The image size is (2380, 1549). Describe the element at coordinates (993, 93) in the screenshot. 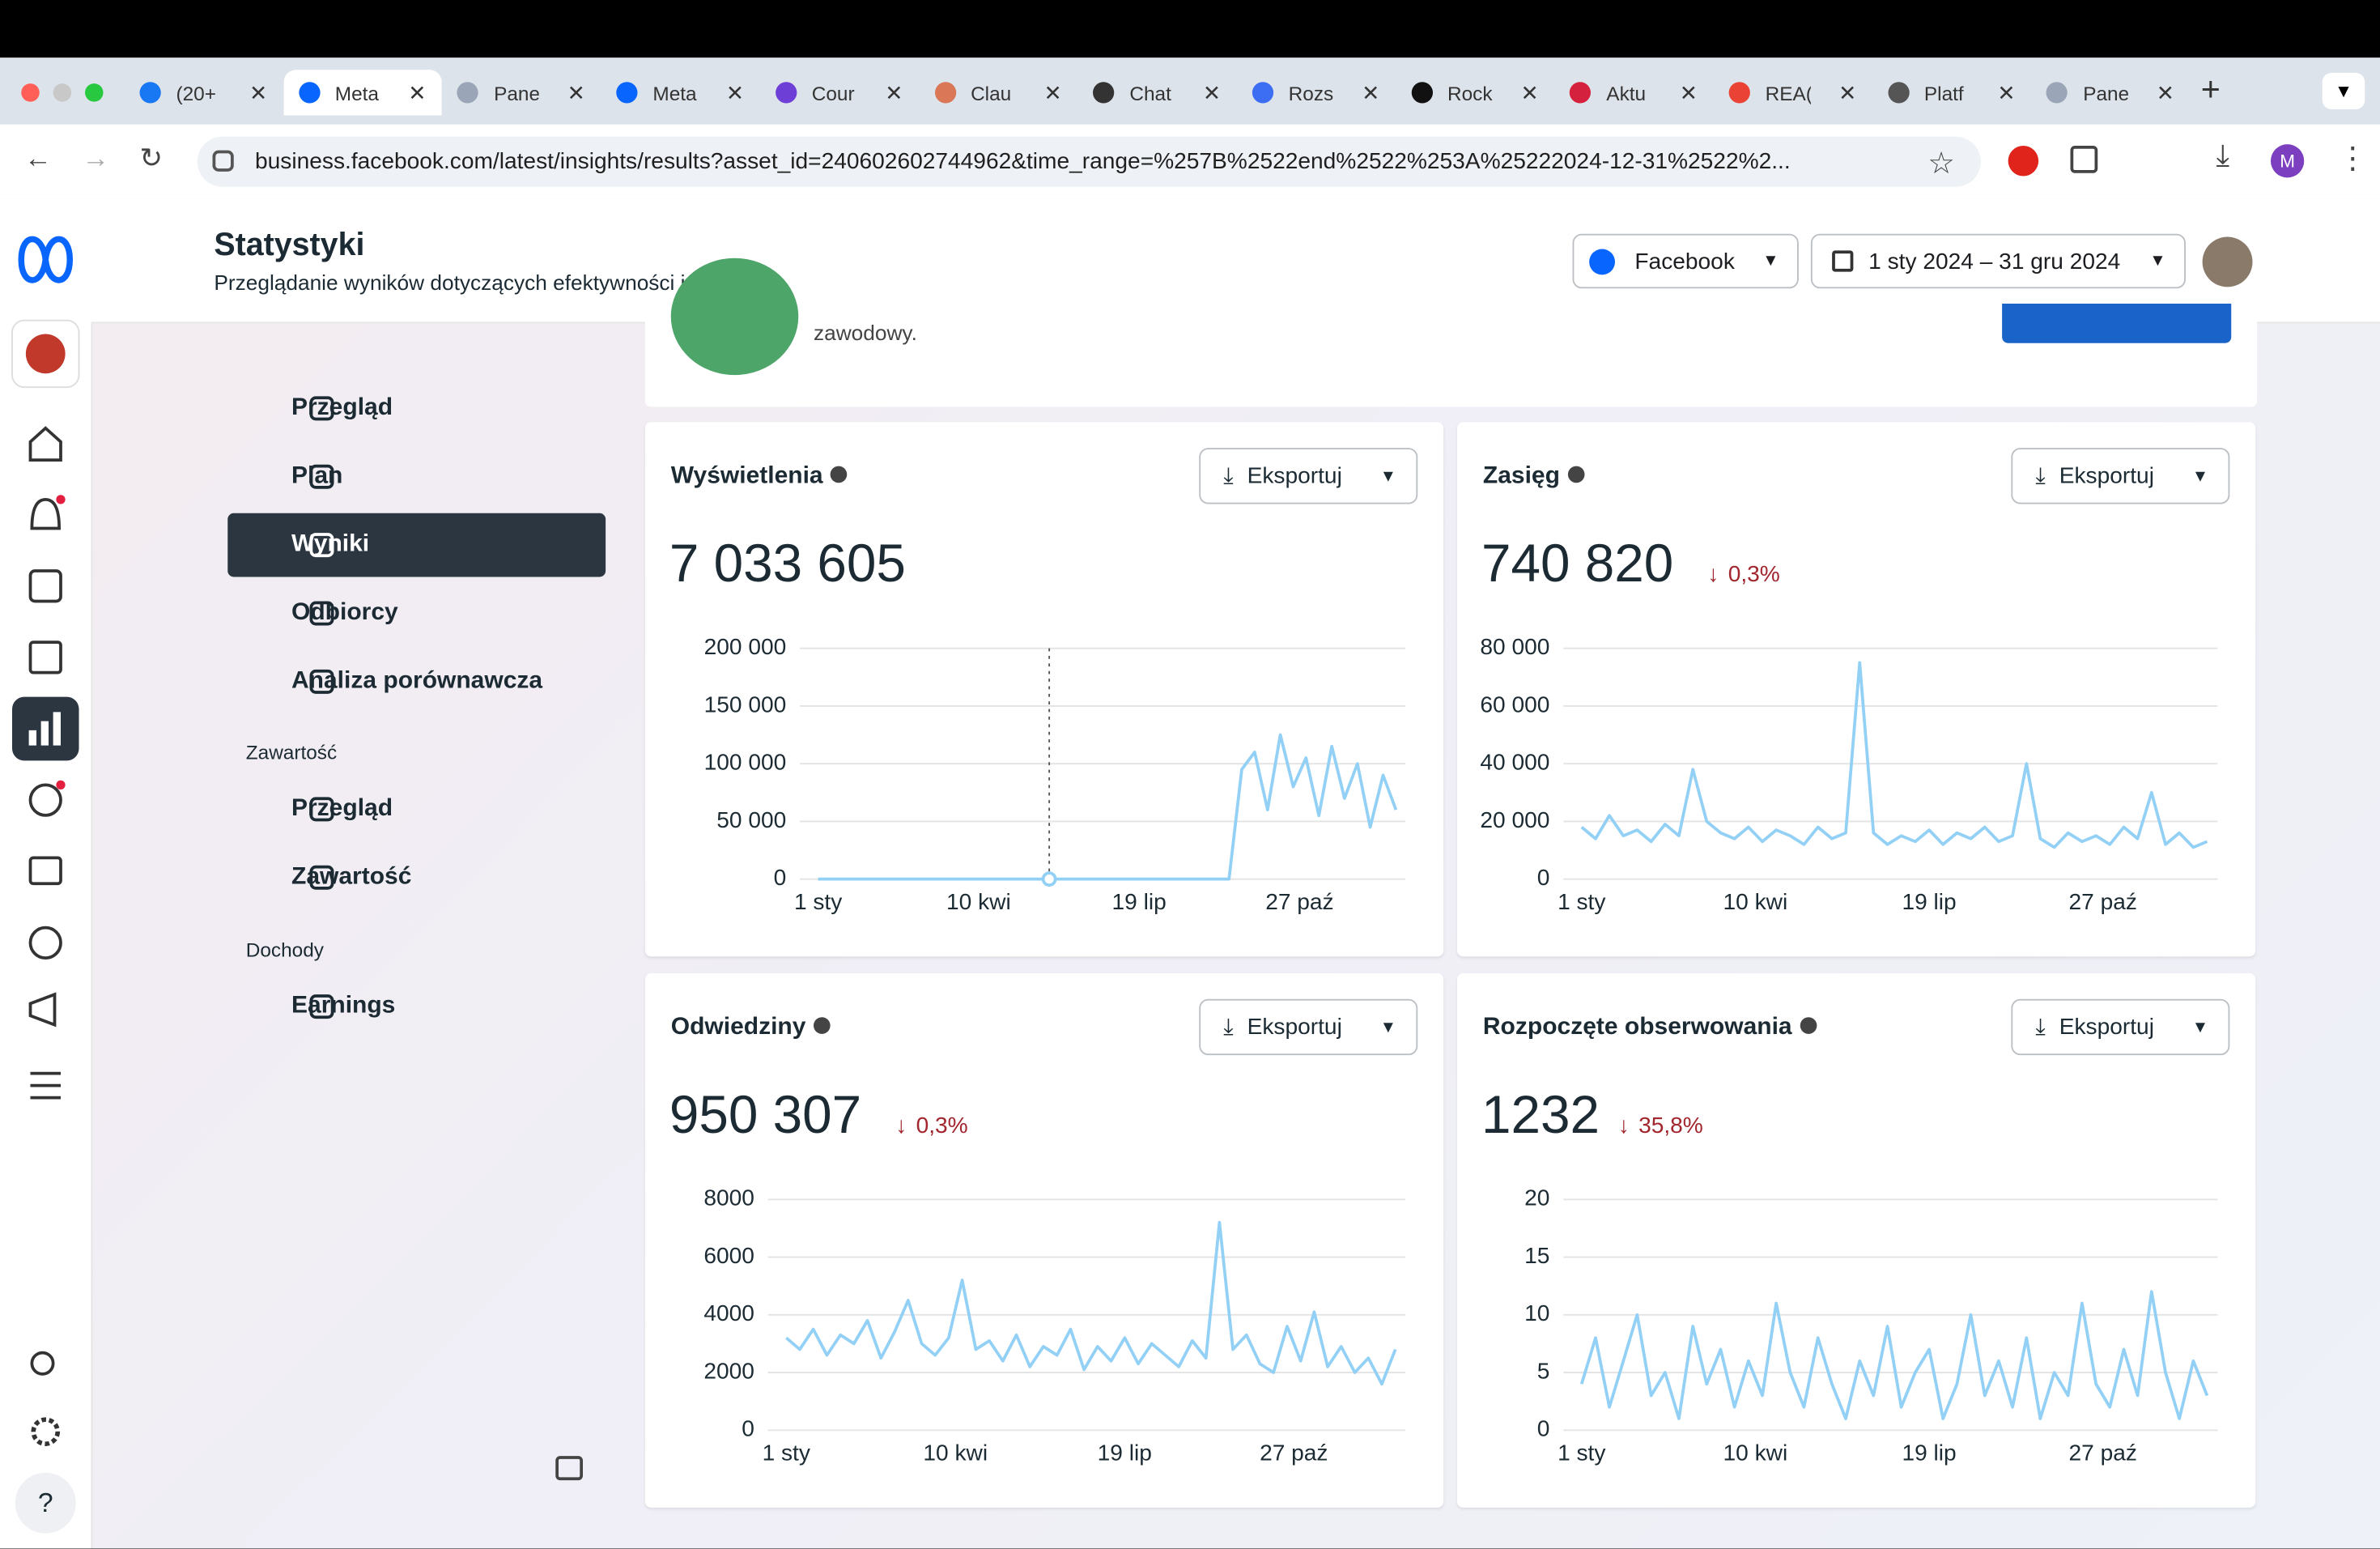

I see `tab-title: Clau` at that location.